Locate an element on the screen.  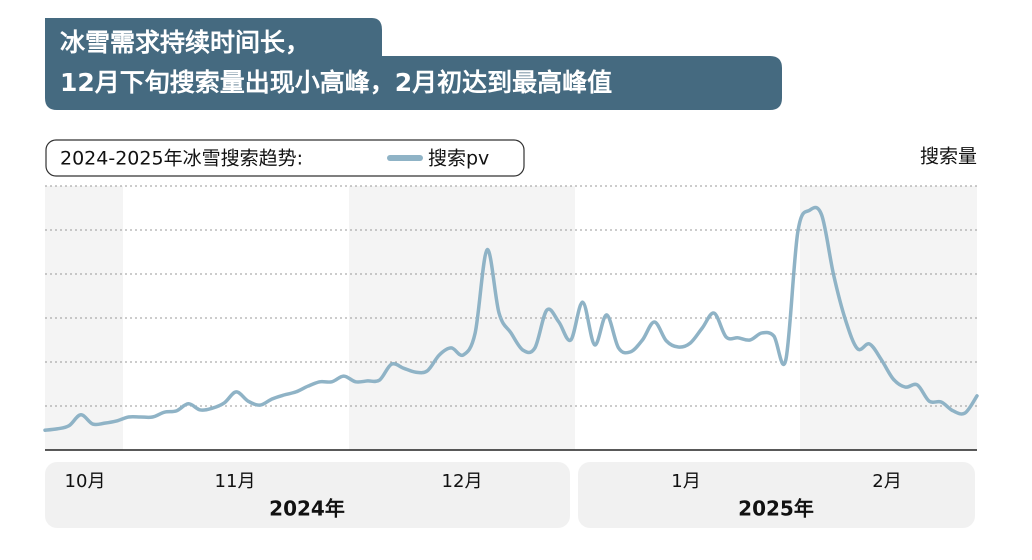
legend-box is located at coordinates (285, 158).